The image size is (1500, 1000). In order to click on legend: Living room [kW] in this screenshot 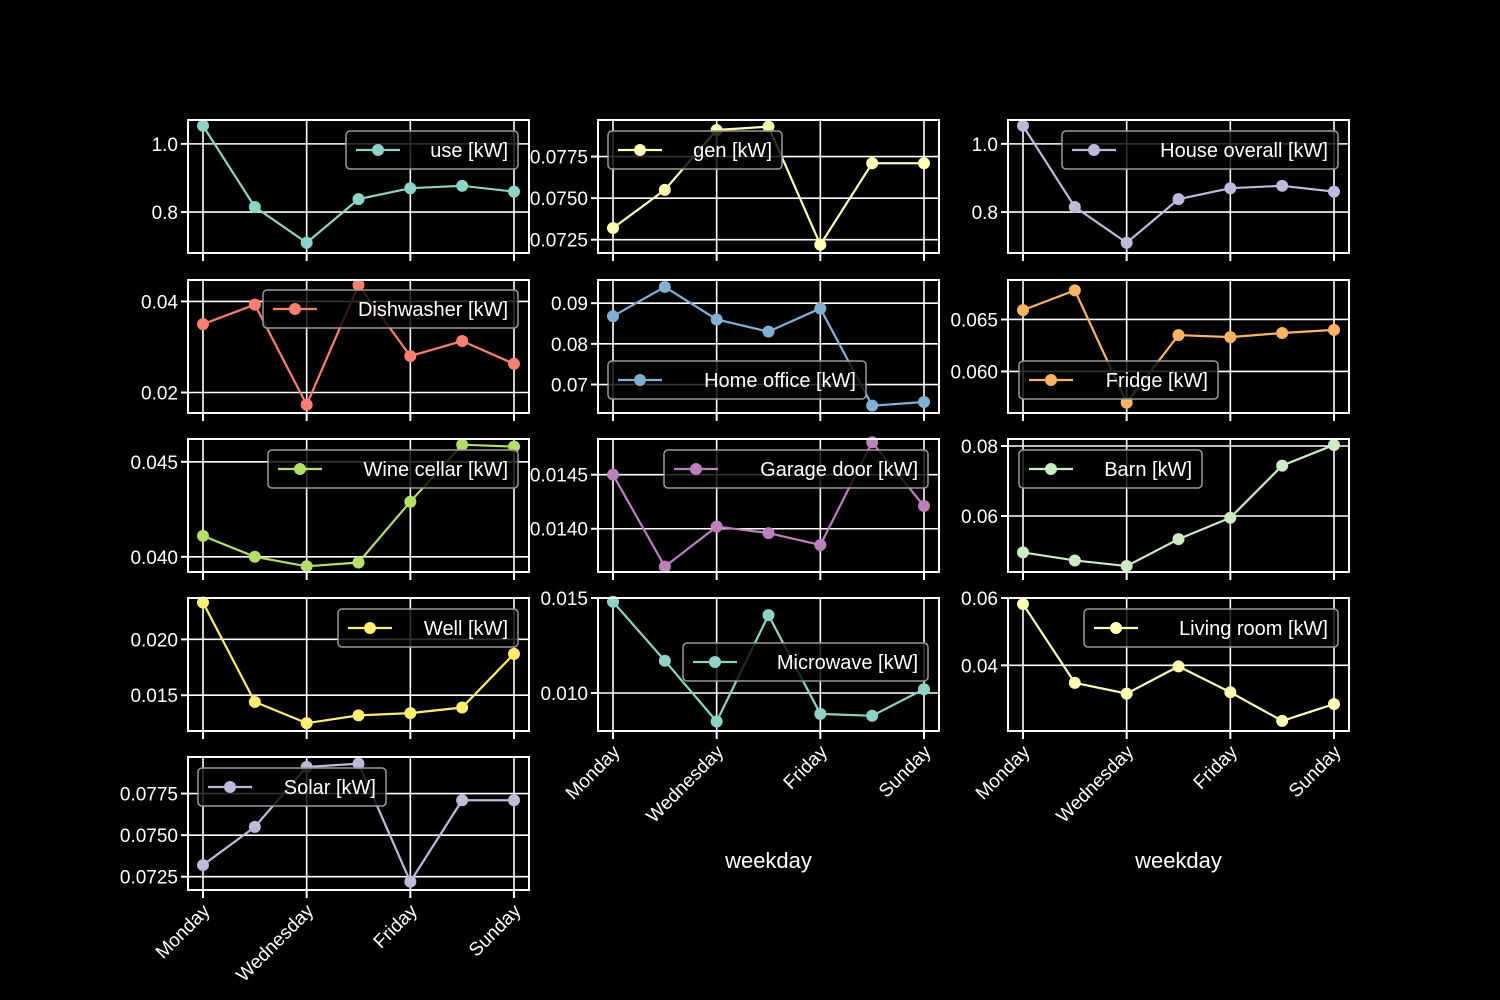, I will do `click(1211, 628)`.